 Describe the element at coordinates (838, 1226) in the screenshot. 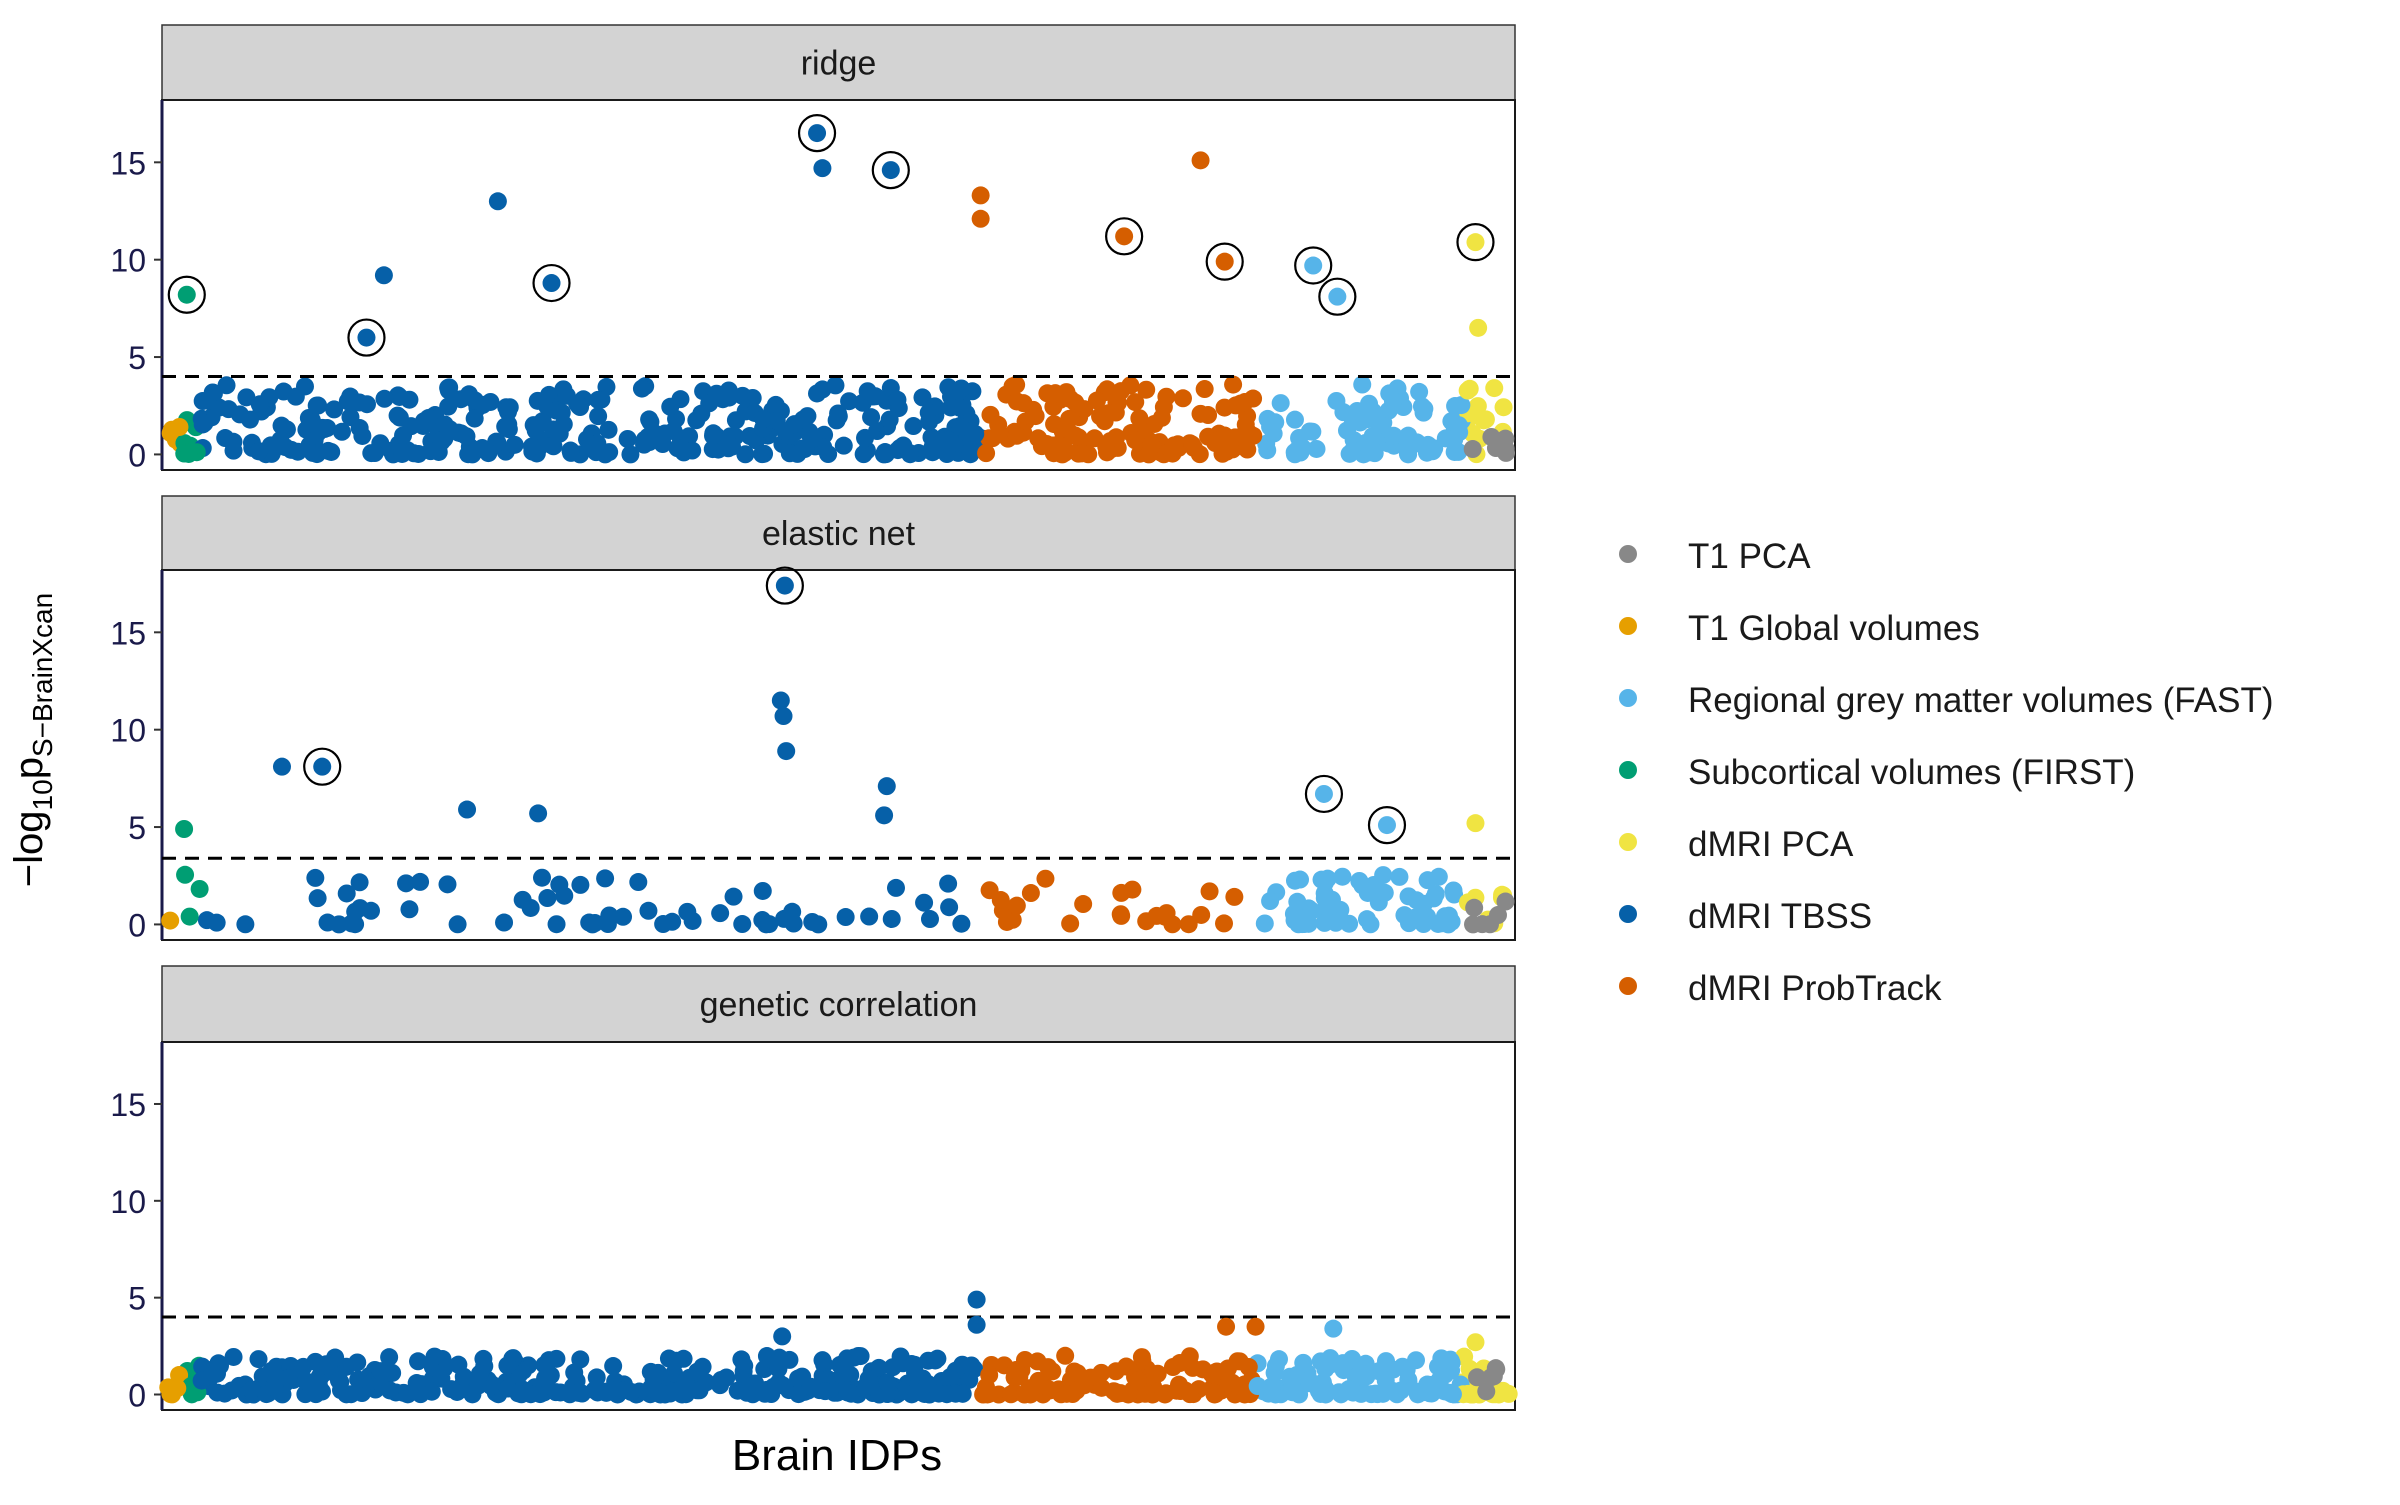

I see `plot-area` at that location.